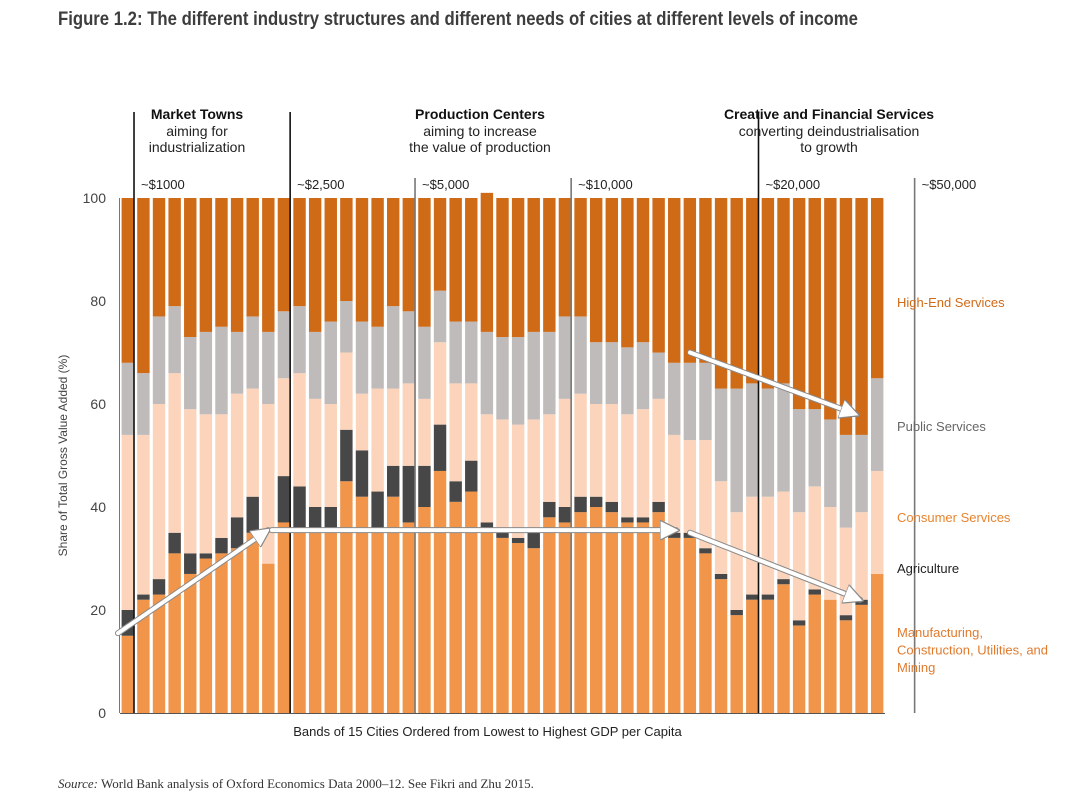 The width and height of the screenshot is (1089, 802). Describe the element at coordinates (736, 613) in the screenshot. I see `bar-segment-s1-b39` at that location.